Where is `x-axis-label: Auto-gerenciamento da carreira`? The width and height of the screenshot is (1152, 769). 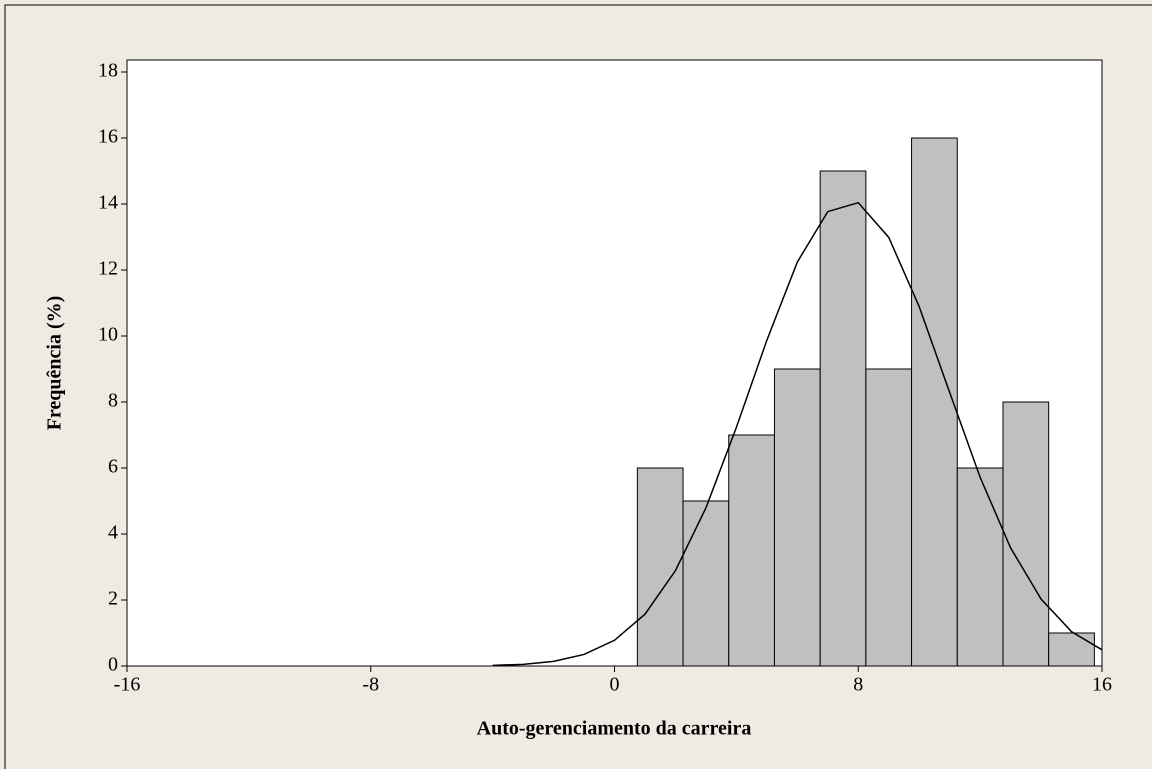 x-axis-label: Auto-gerenciamento da carreira is located at coordinates (614, 729).